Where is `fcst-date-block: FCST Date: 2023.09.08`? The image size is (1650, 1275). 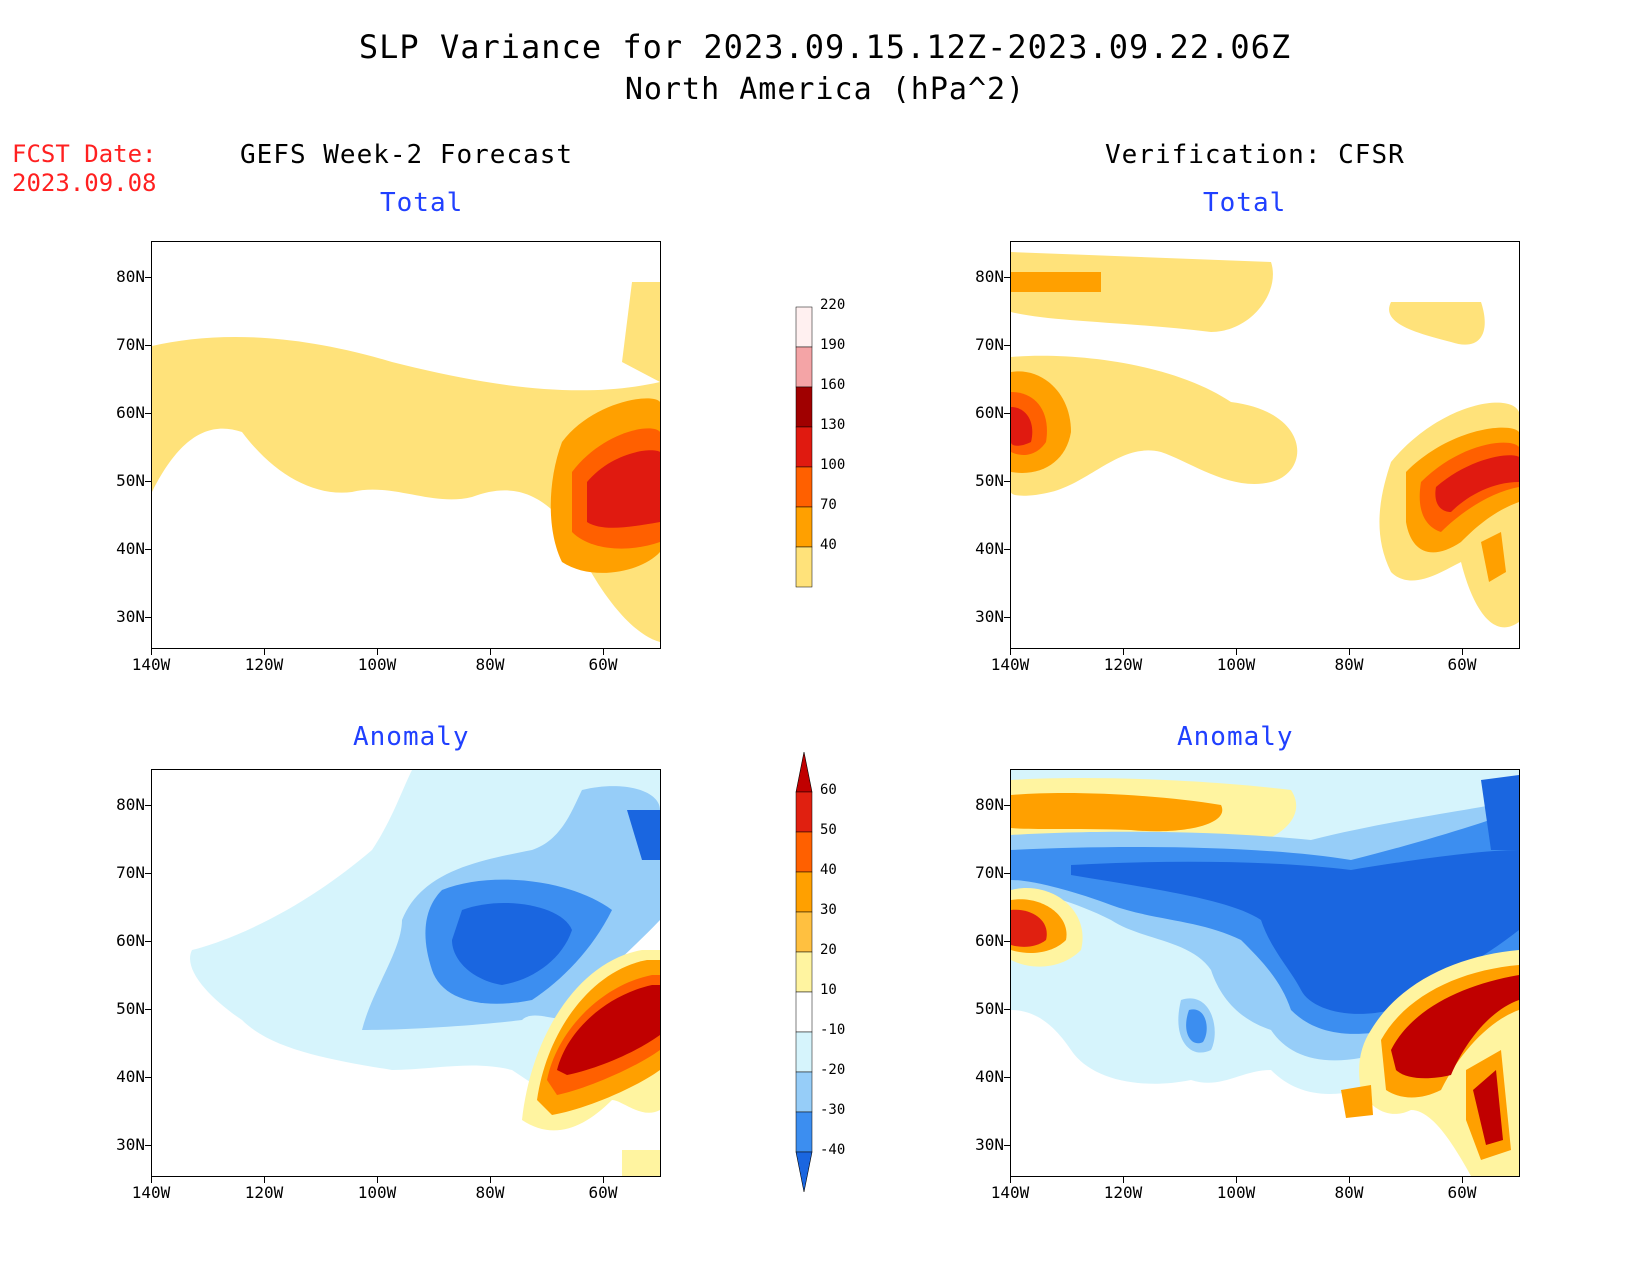 fcst-date-block: FCST Date: 2023.09.08 is located at coordinates (84, 169).